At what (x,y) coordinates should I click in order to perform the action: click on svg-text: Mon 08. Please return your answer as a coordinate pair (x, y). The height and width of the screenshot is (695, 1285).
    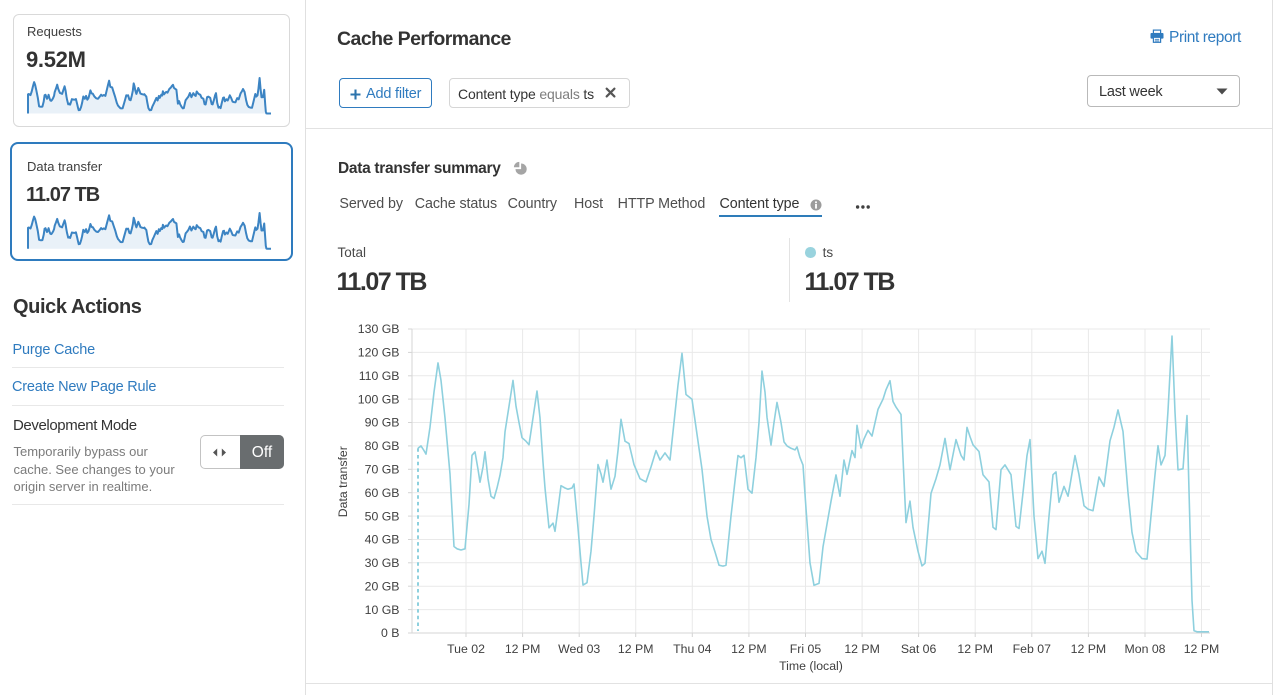
    Looking at the image, I should click on (1144, 649).